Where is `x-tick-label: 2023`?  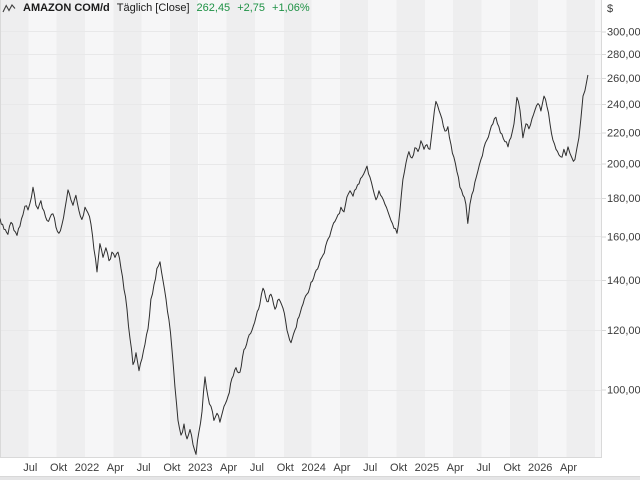 x-tick-label: 2023 is located at coordinates (200, 468).